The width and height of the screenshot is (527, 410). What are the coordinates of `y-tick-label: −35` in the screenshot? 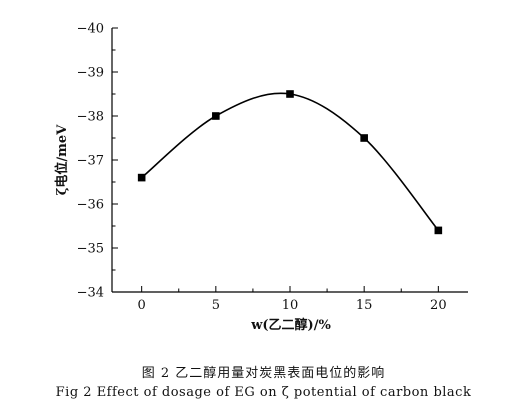 It's located at (90, 249).